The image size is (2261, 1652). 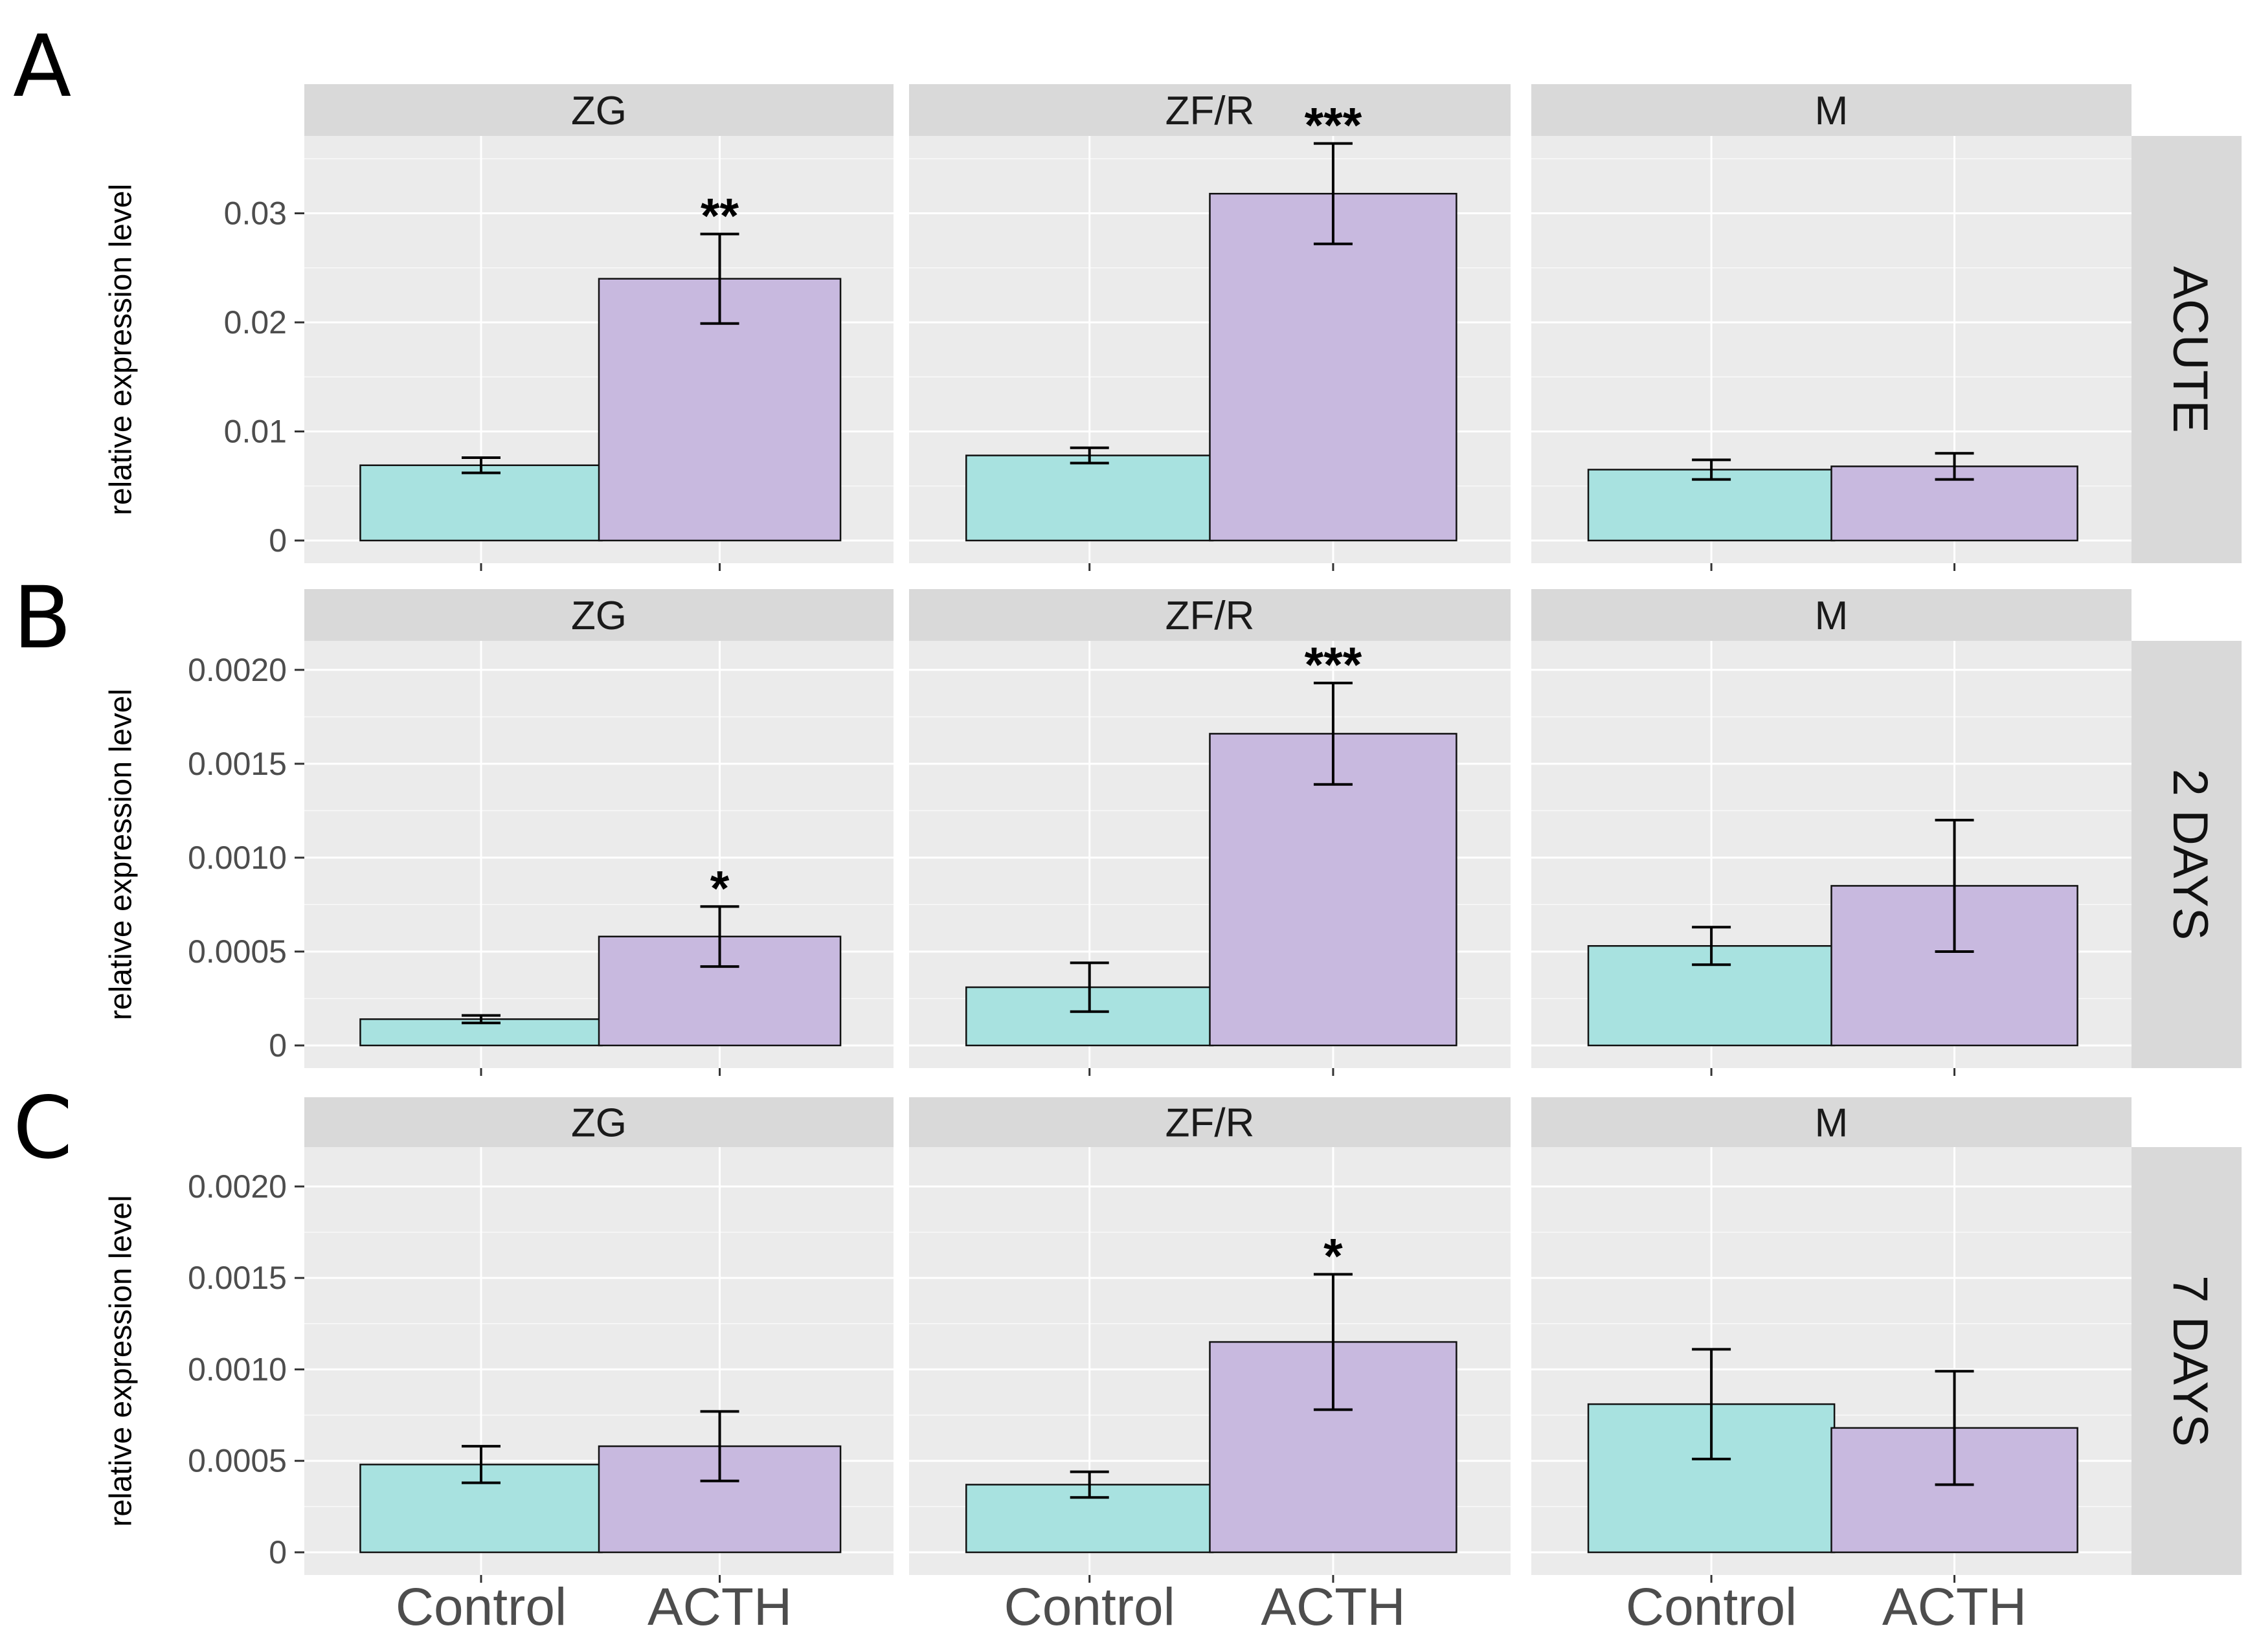 I want to click on panel-zfr: ZF/R * Control ACTH, so click(x=1210, y=1366).